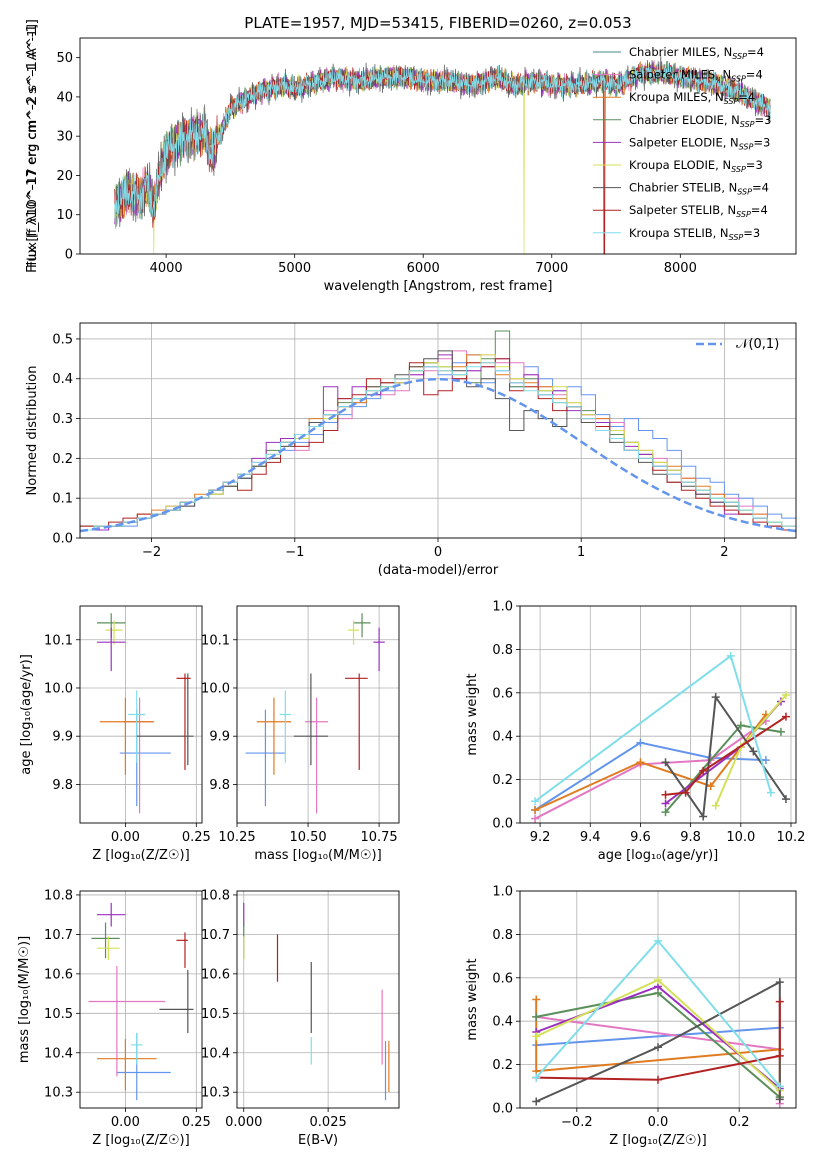 The width and height of the screenshot is (819, 1170). Describe the element at coordinates (438, 455) in the screenshot. I see `normal-curve` at that location.